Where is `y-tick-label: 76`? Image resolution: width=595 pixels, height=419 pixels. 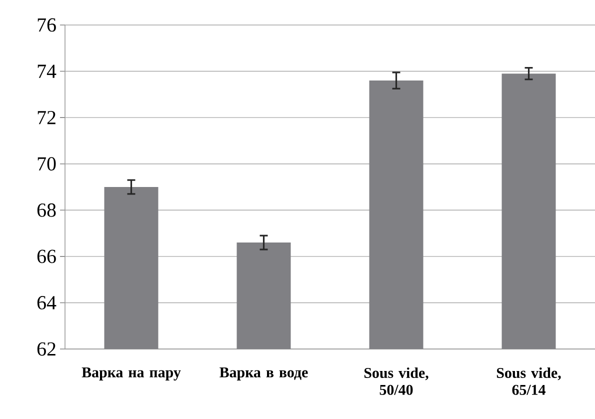
y-tick-label: 76 is located at coordinates (47, 25).